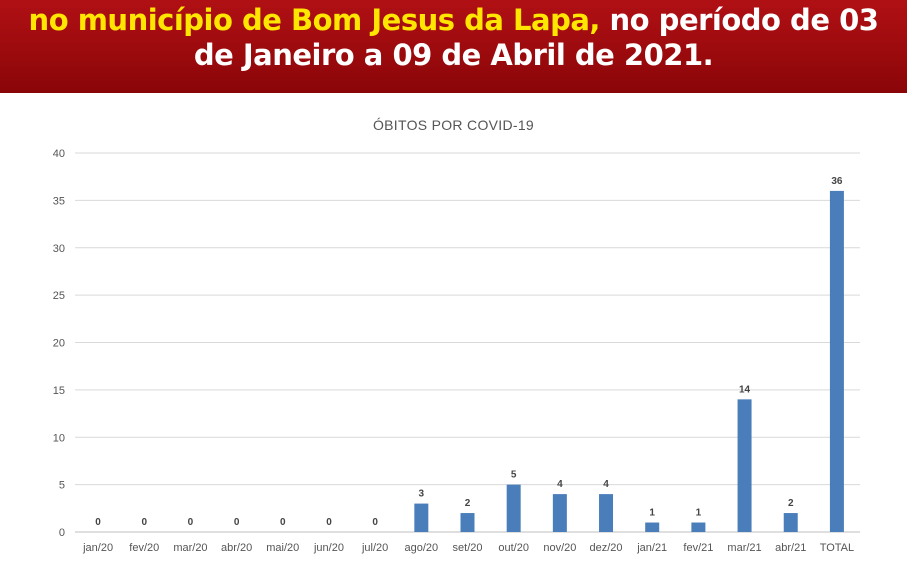  What do you see at coordinates (236, 548) in the screenshot?
I see `x-tick-label: abr/20` at bounding box center [236, 548].